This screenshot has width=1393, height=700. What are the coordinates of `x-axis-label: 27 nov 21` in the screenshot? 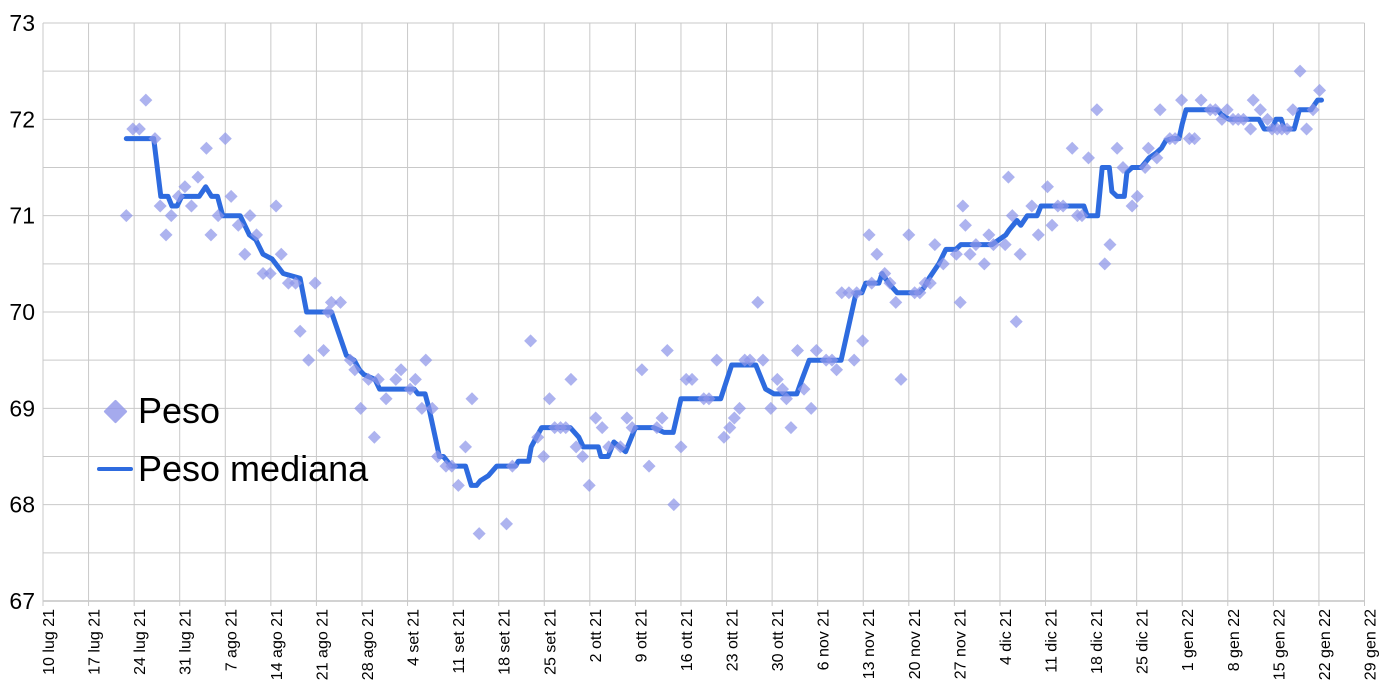 It's located at (960, 644).